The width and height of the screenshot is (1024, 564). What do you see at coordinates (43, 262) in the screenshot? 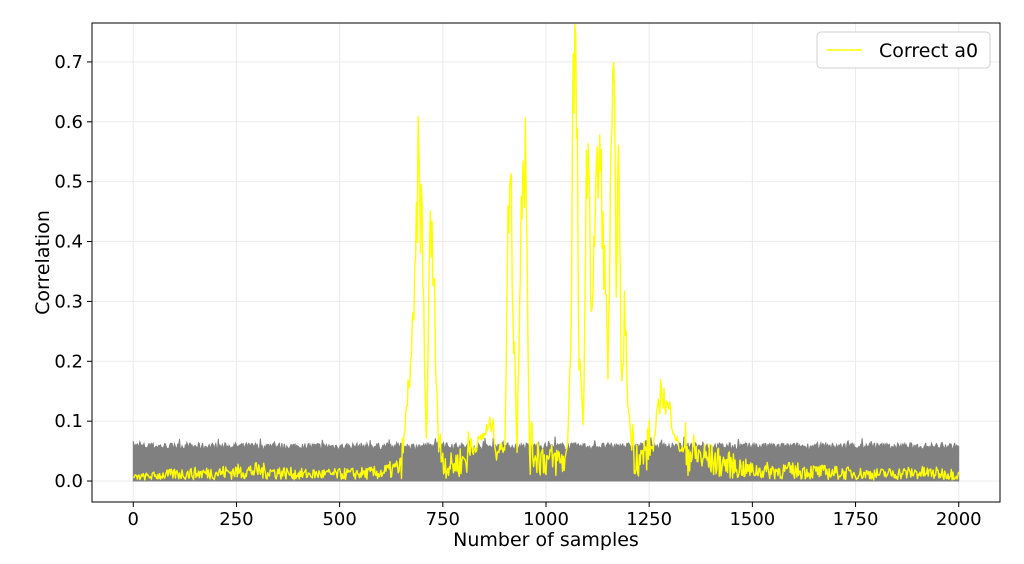
I see `y-axis-label: Correlation` at bounding box center [43, 262].